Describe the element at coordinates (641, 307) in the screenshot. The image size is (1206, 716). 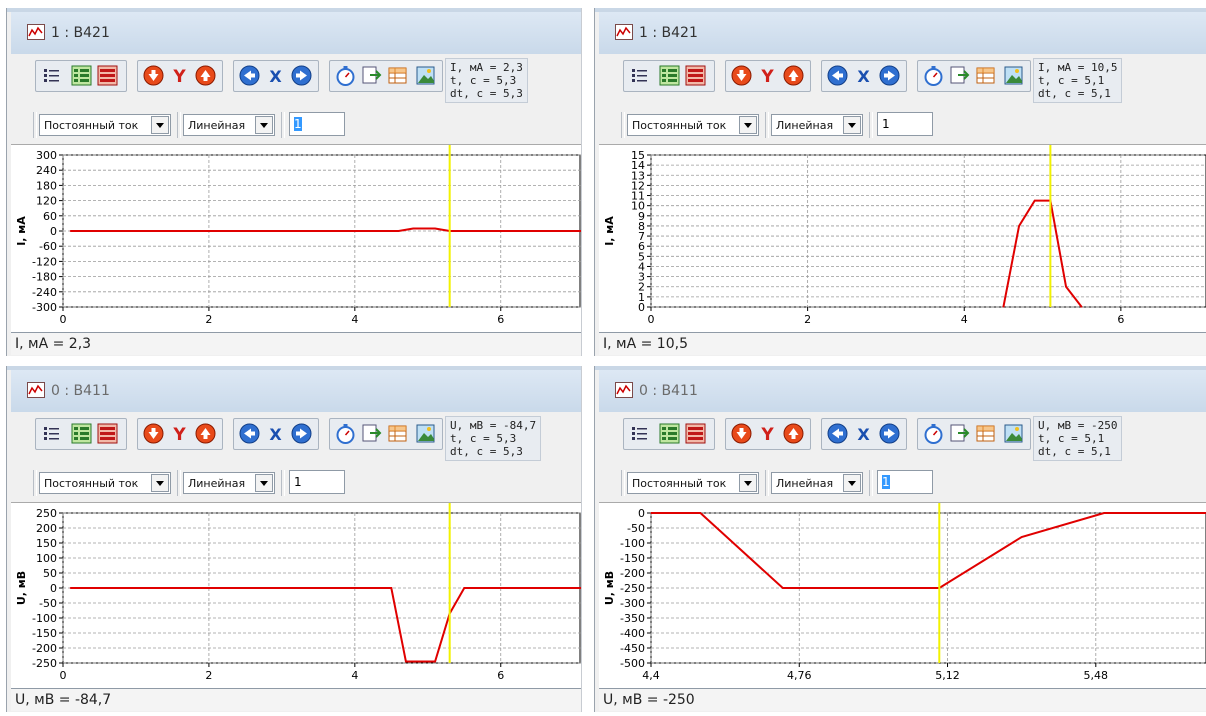
I see `y-tick-label: 0` at that location.